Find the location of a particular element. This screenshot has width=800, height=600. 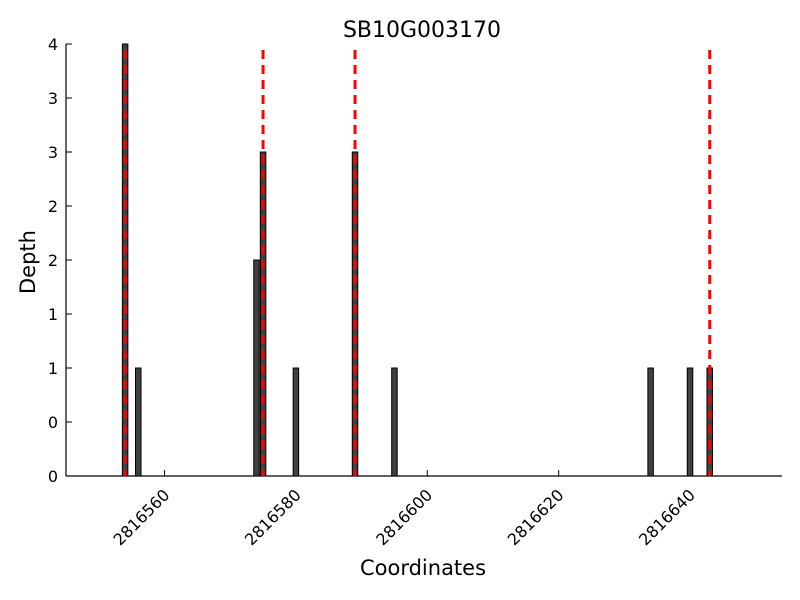

x-tick-label: 2816580 is located at coordinates (273, 517).